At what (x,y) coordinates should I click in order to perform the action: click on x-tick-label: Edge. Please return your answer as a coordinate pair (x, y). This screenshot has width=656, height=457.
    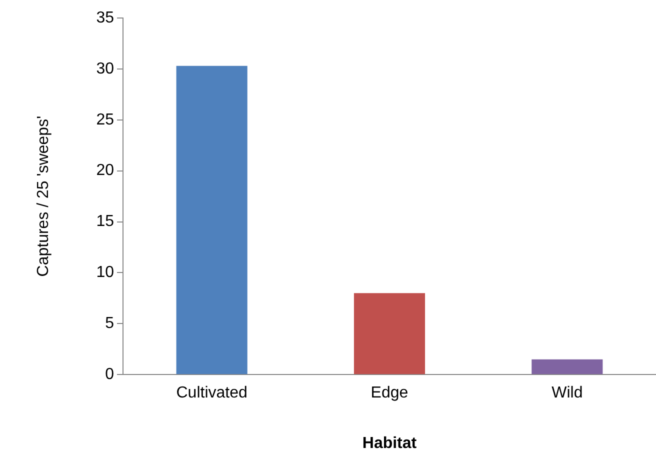
    Looking at the image, I should click on (389, 393).